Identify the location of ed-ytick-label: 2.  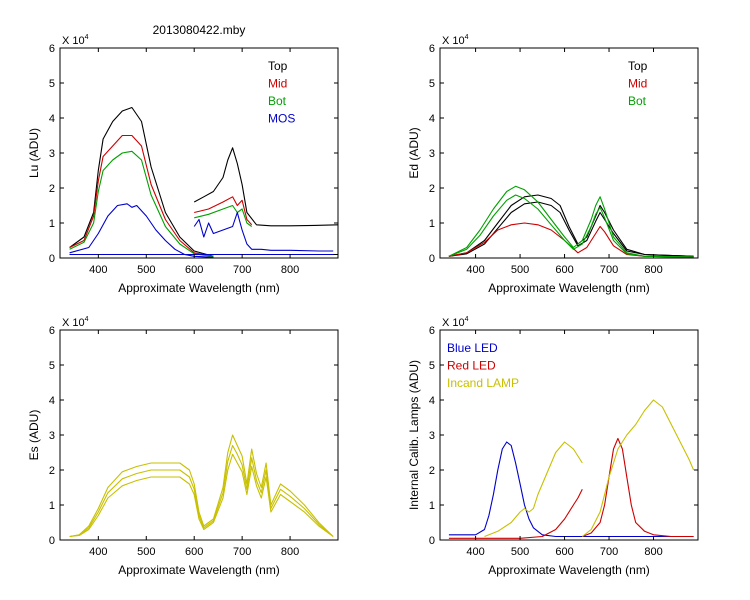
(432, 189).